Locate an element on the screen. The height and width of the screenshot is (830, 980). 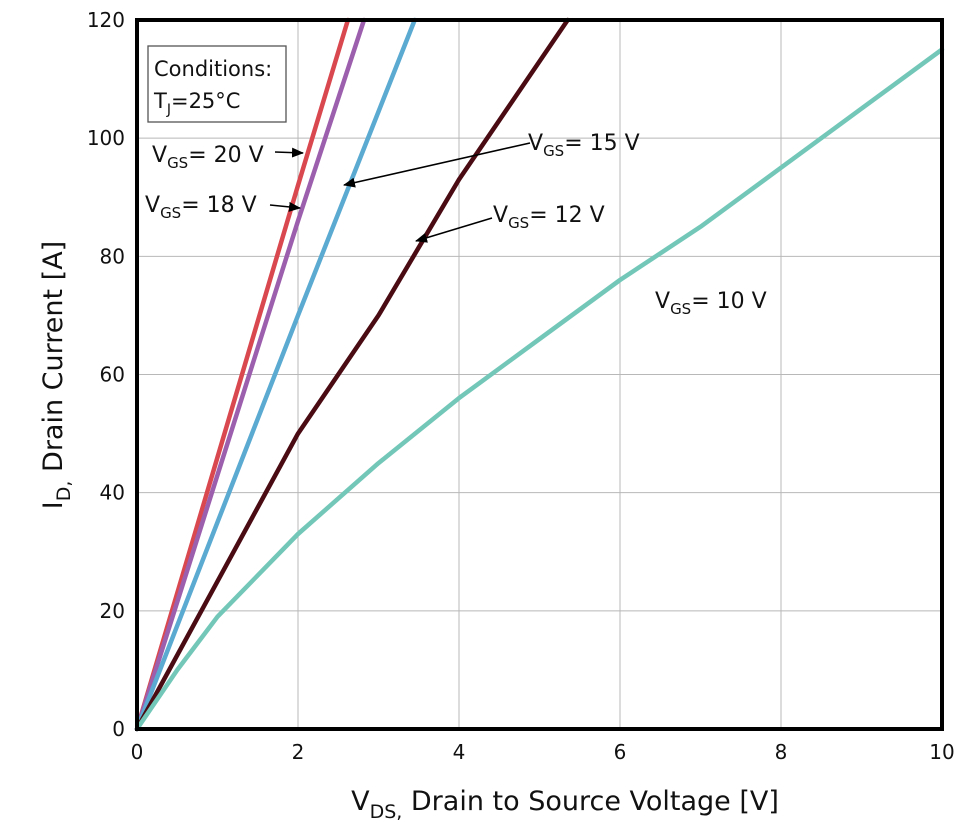
y-tick-label: 20 is located at coordinates (112, 611).